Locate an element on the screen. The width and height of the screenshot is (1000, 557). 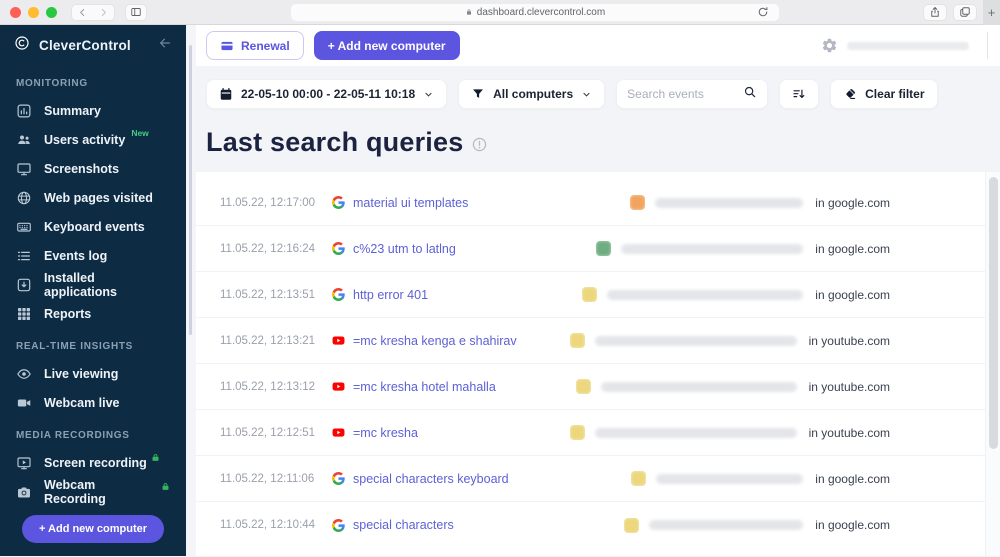
browser-chrome: dashboard.clevercontrol.com + is located at coordinates (500, 12).